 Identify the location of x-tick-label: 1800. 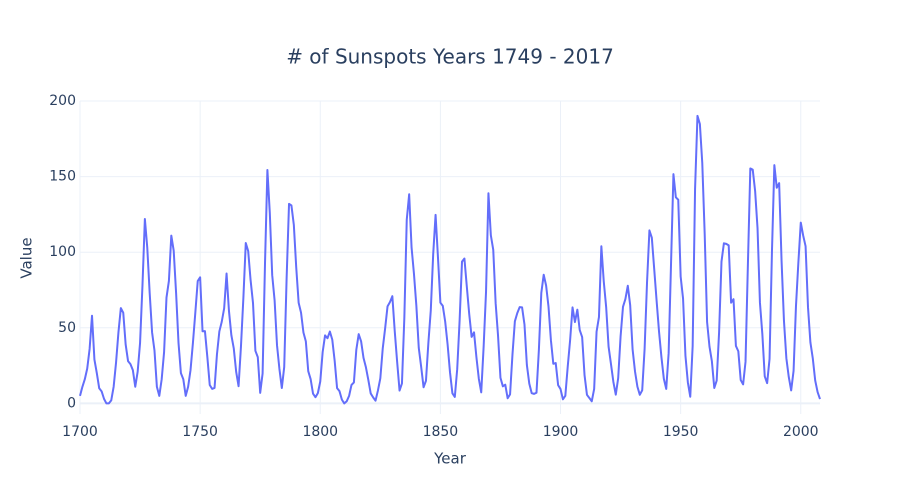
(320, 432).